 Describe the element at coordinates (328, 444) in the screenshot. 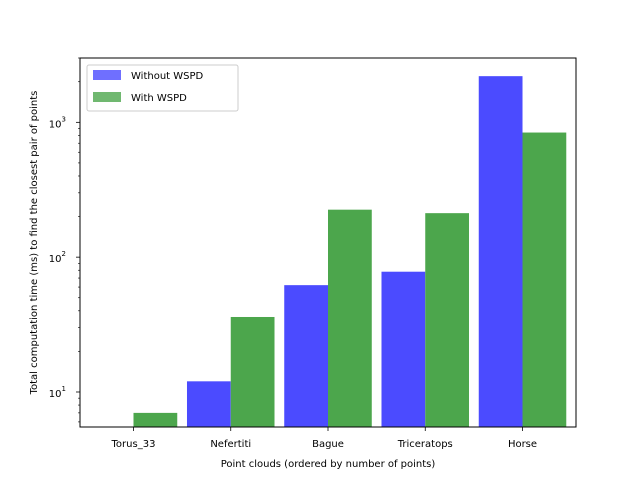

I see `x-tick-label-bague: Bague` at that location.